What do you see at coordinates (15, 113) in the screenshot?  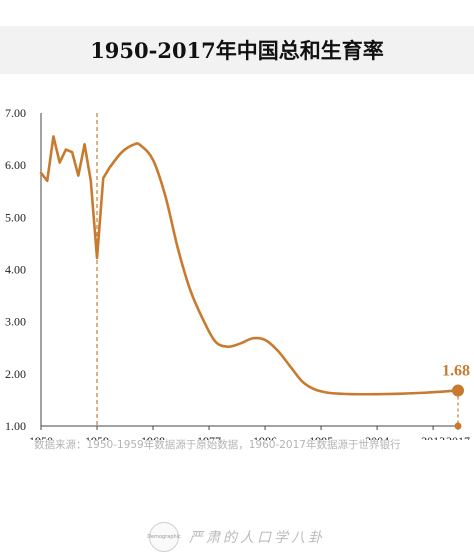 I see `y-tick-label: 7.00` at bounding box center [15, 113].